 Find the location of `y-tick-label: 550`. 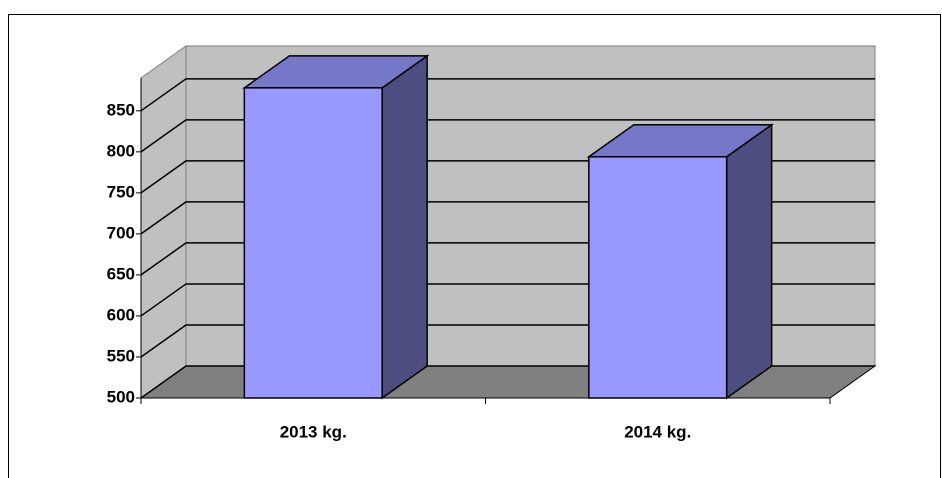

y-tick-label: 550 is located at coordinates (121, 355).